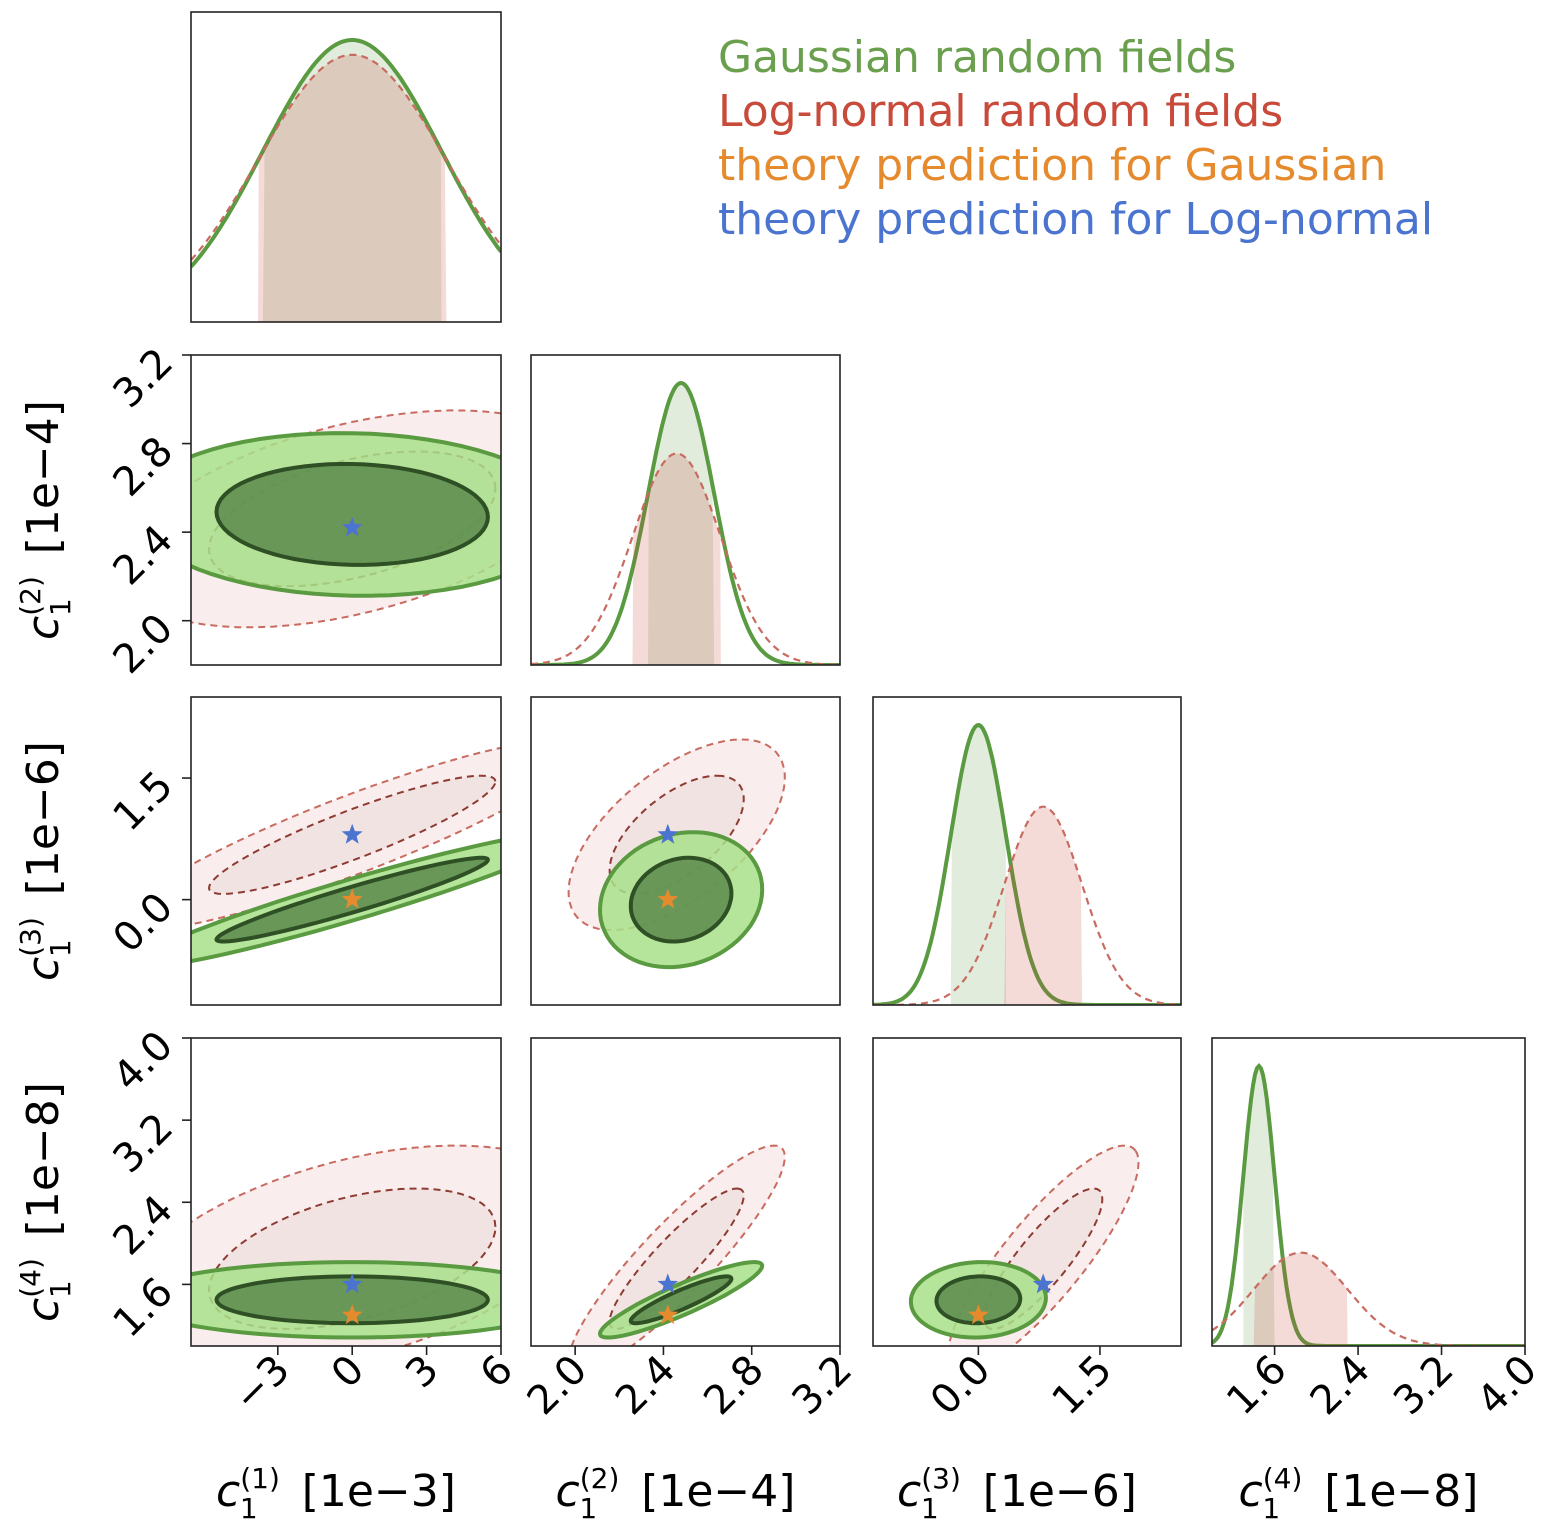 This screenshot has height=1530, width=1558. Describe the element at coordinates (977, 57) in the screenshot. I see `legend-entry-gaussian-random-fields: Gaussian random fields` at that location.